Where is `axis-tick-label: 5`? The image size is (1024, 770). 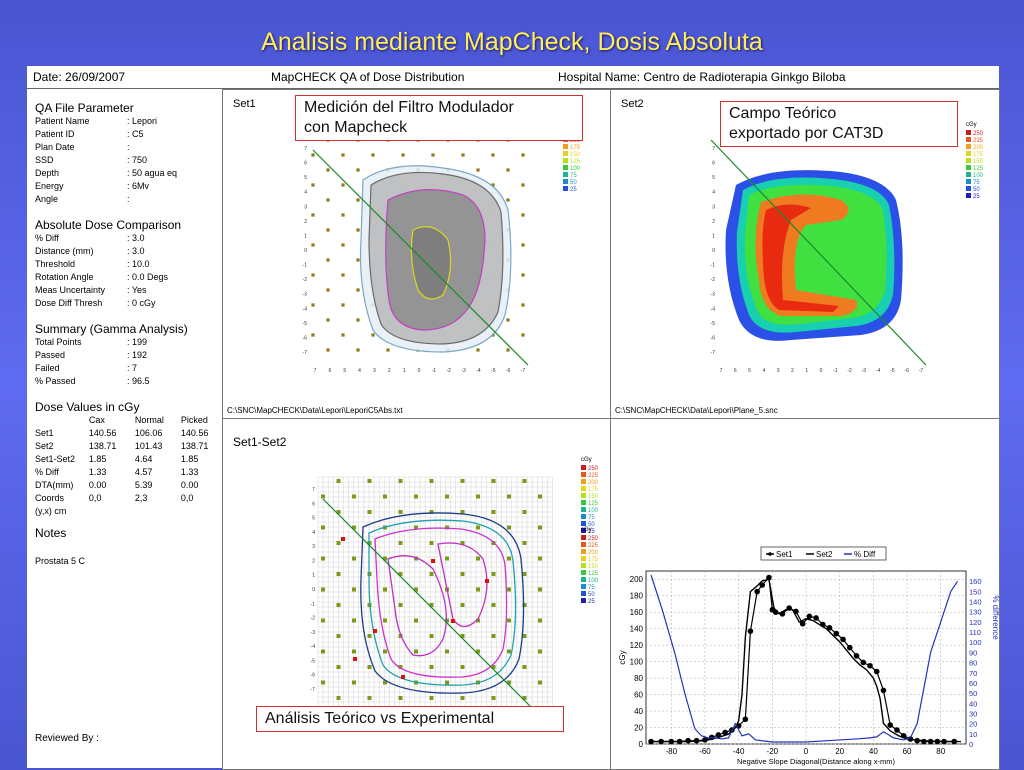
axis-tick-label: 5 is located at coordinates (713, 178).